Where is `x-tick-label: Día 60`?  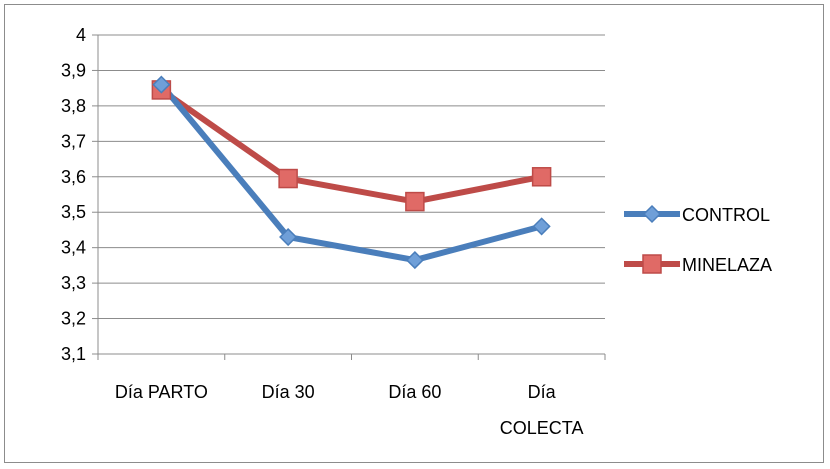
x-tick-label: Día 60 is located at coordinates (414, 392).